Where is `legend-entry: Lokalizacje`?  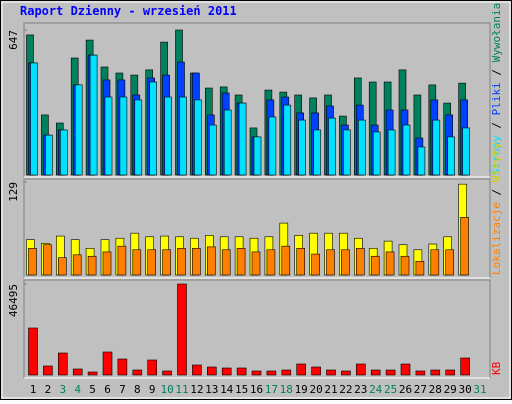
legend-entry: Lokalizacje is located at coordinates (496, 238).